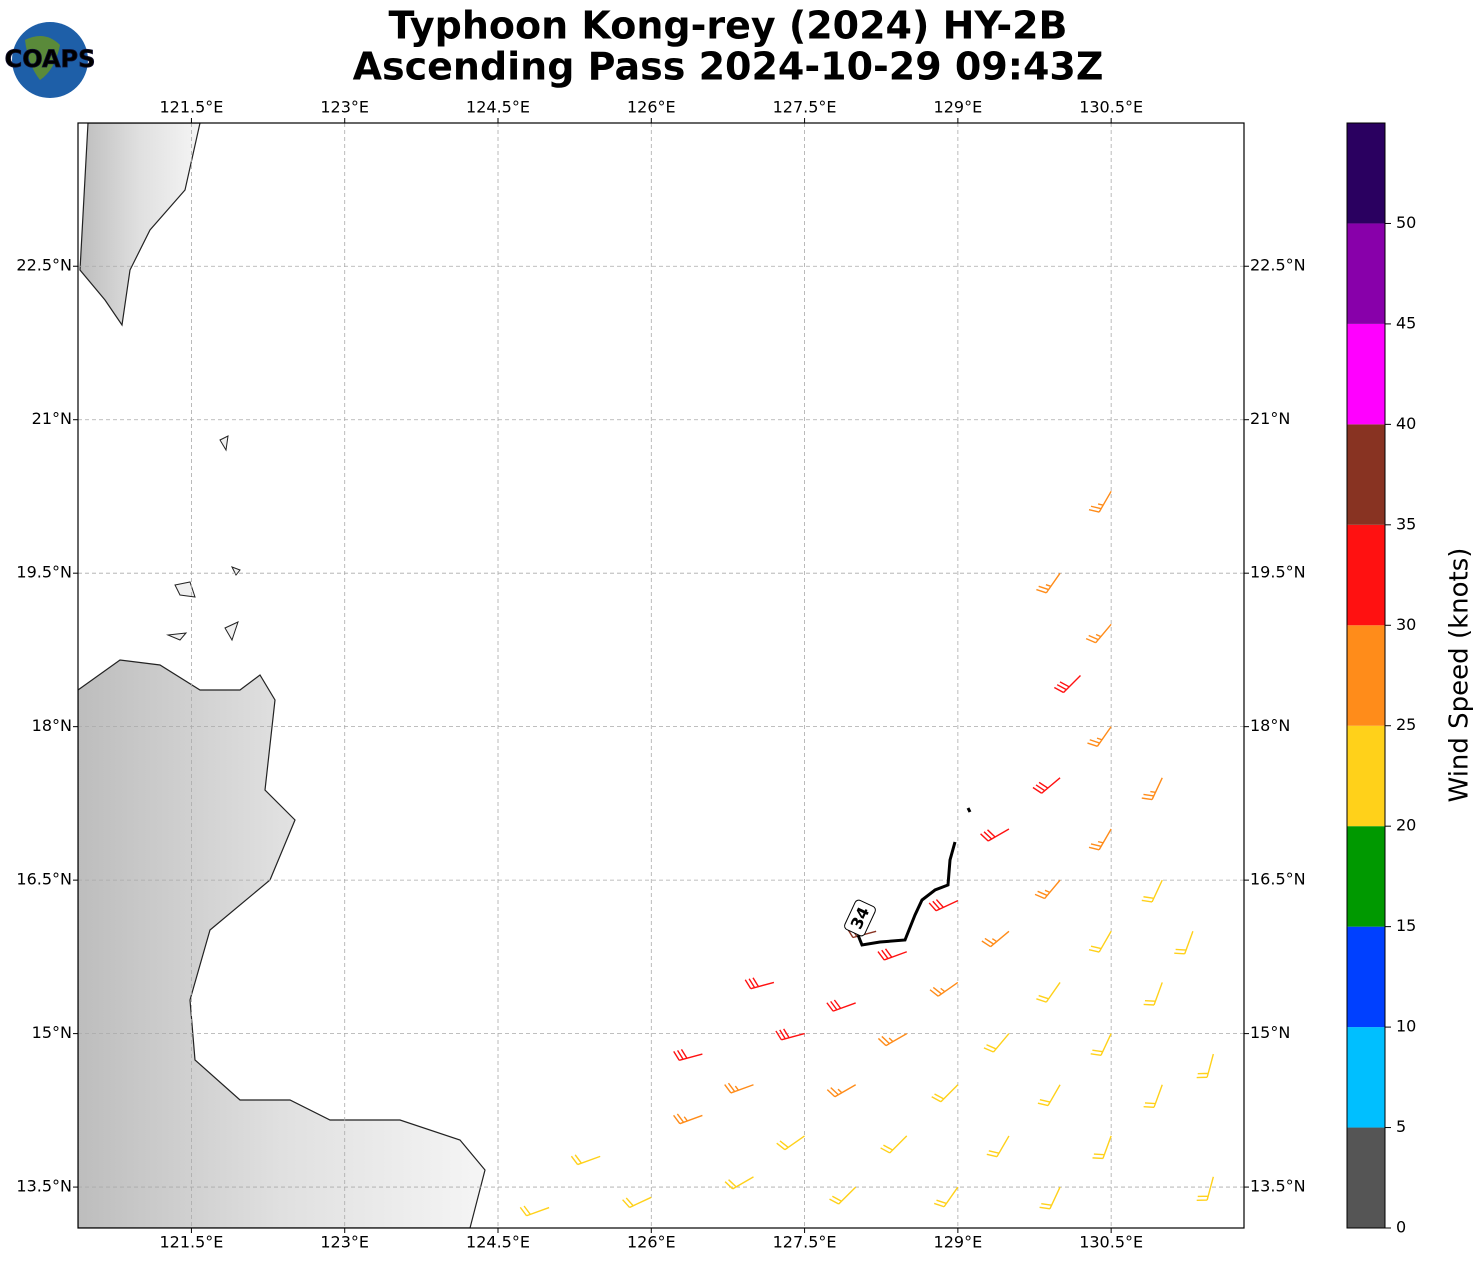 The height and width of the screenshot is (1264, 1484). I want to click on colorbar-tick-label: 25, so click(1406, 724).